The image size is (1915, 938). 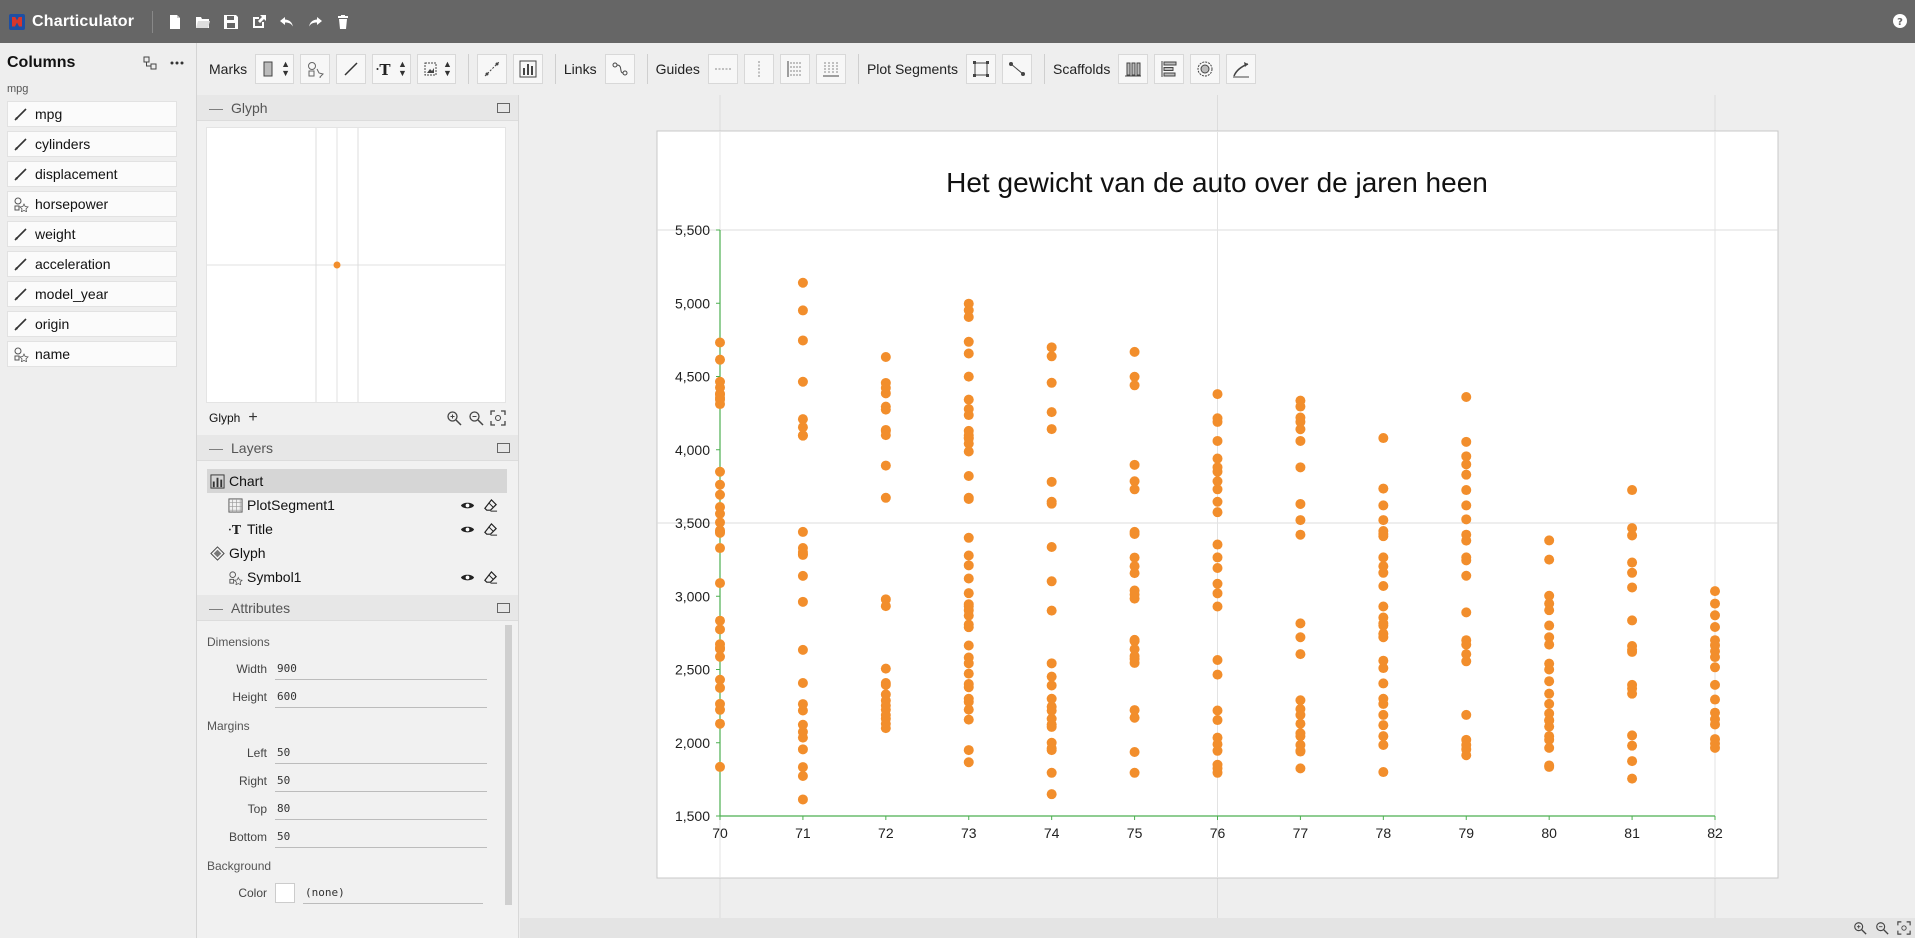 I want to click on add-glyph-button: +, so click(x=253, y=417).